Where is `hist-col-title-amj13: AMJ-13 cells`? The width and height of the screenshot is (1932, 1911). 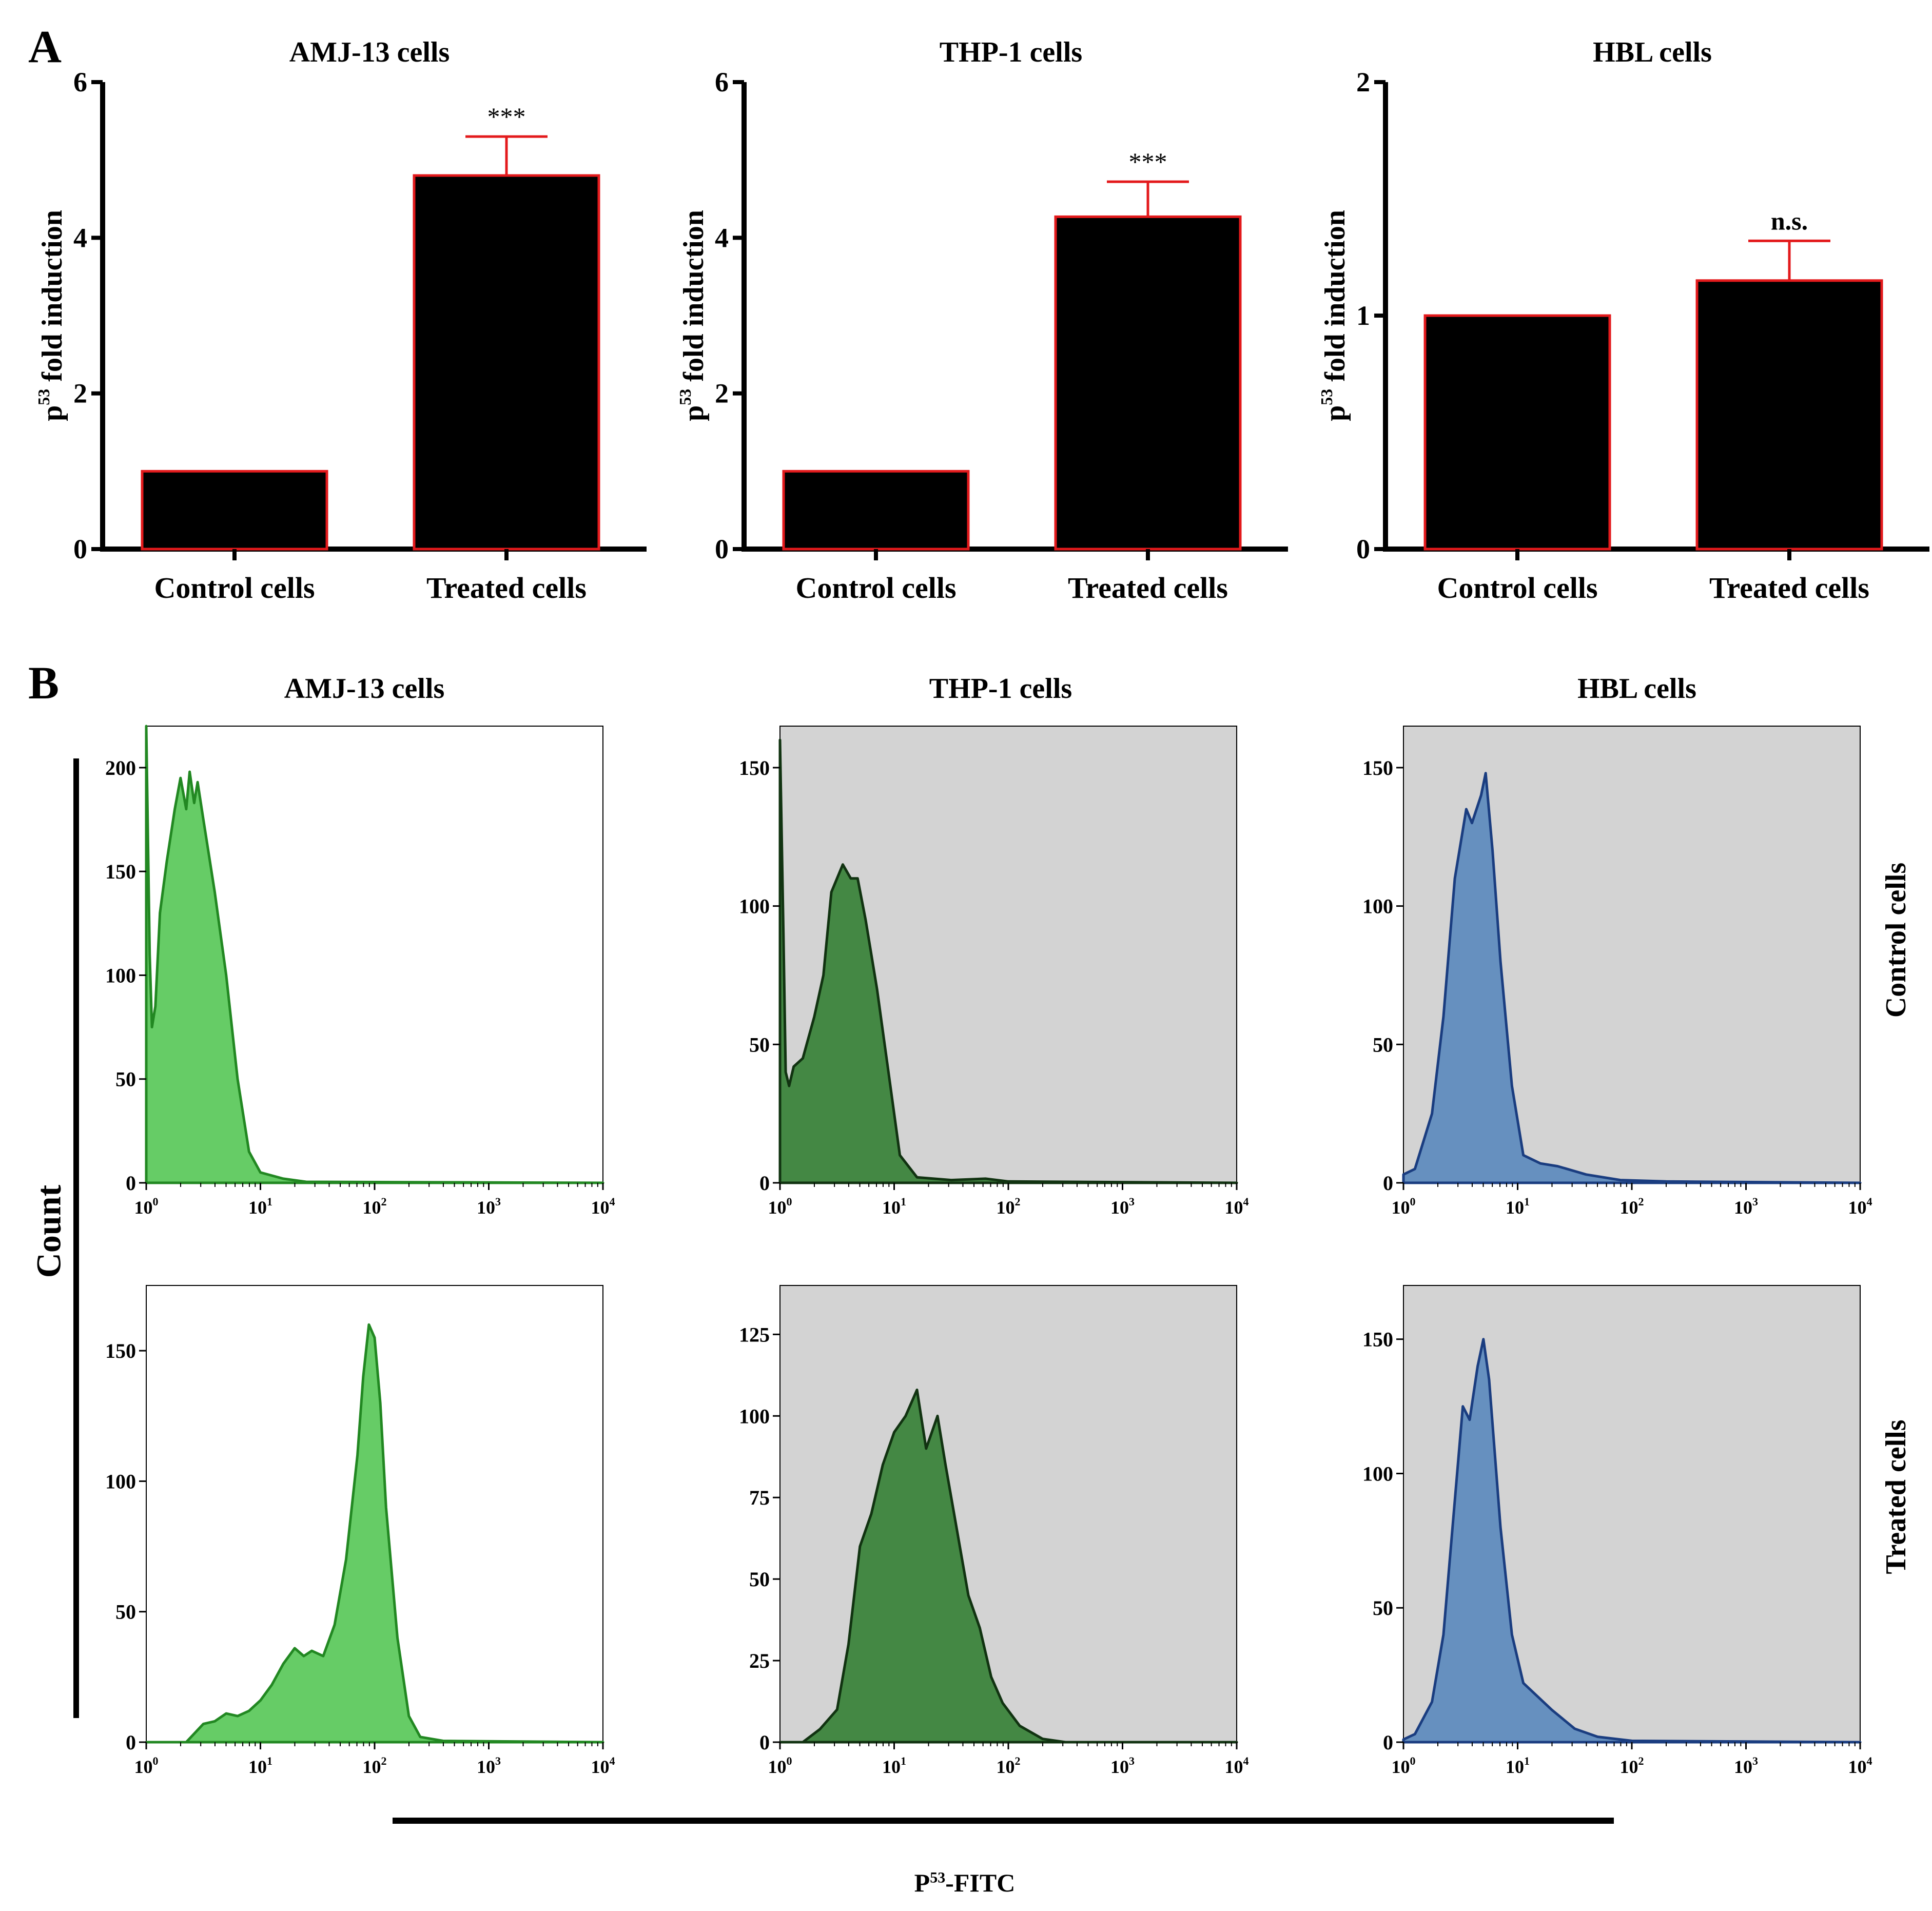 hist-col-title-amj13: AMJ-13 cells is located at coordinates (364, 689).